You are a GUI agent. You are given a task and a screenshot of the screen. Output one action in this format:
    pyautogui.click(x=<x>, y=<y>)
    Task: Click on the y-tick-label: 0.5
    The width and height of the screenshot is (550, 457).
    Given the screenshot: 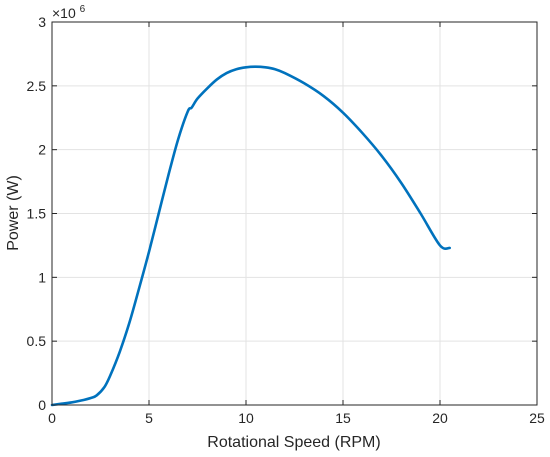 What is the action you would take?
    pyautogui.click(x=37, y=341)
    